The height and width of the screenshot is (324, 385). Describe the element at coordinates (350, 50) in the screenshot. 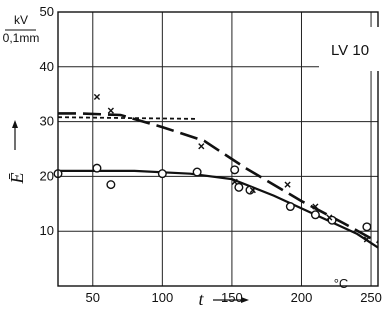

I see `chart-badge: LV 10` at that location.